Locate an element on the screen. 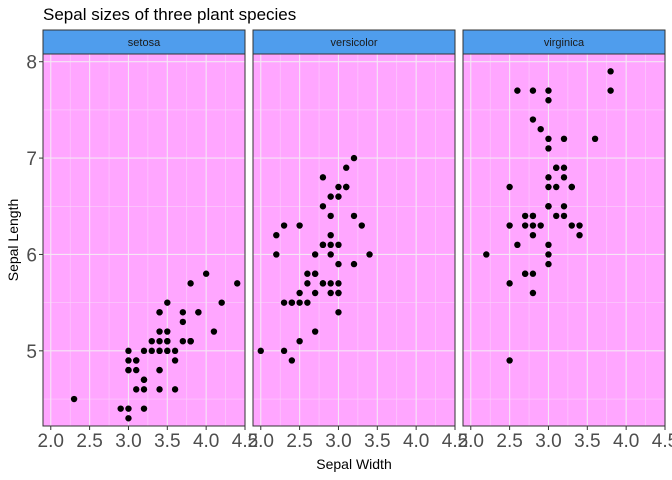 The image size is (672, 480). facet-strip-label: setosa is located at coordinates (144, 43).